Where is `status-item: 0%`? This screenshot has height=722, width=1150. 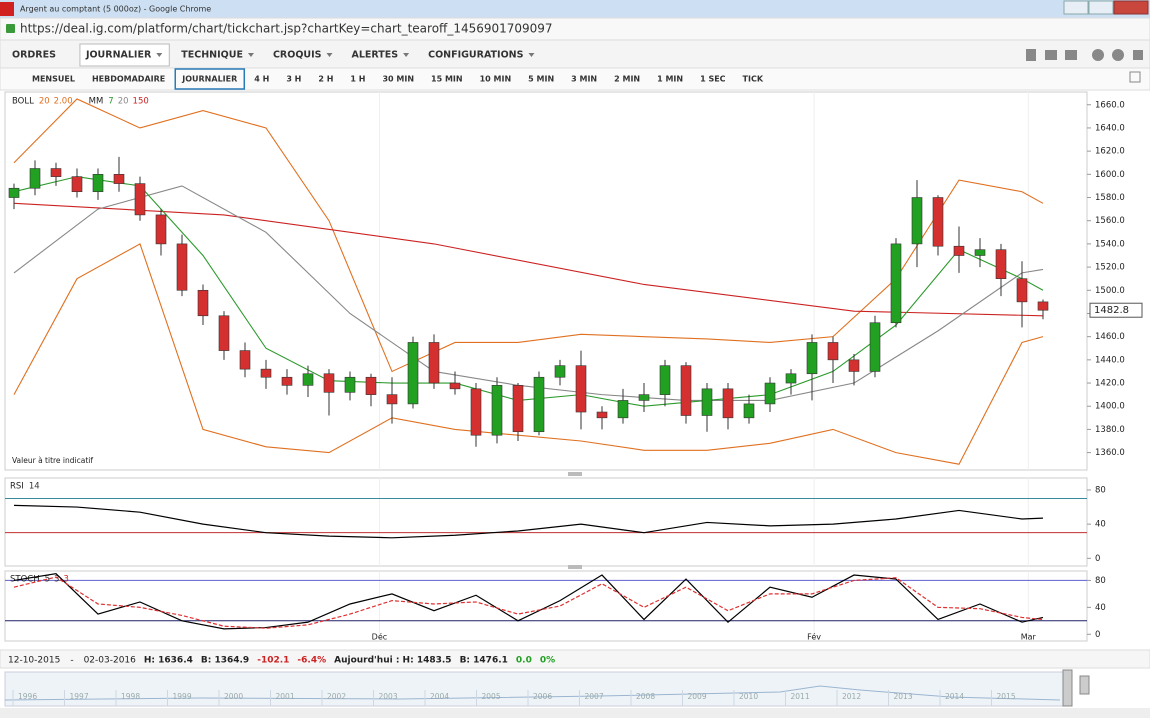 status-item: 0% is located at coordinates (547, 661).